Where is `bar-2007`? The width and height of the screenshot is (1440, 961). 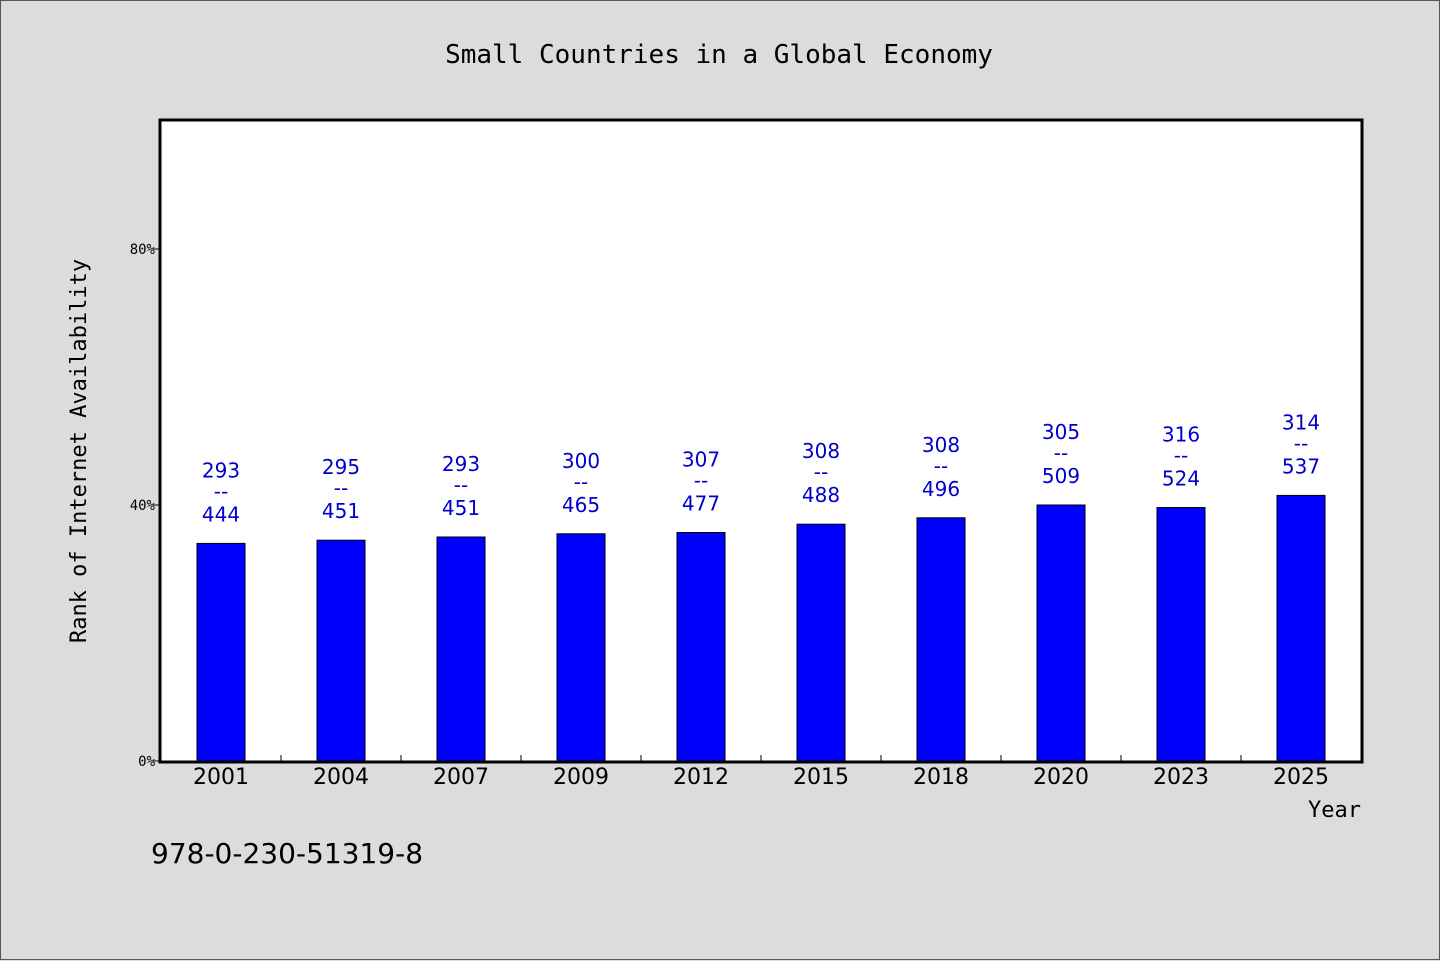
bar-2007 is located at coordinates (461, 649).